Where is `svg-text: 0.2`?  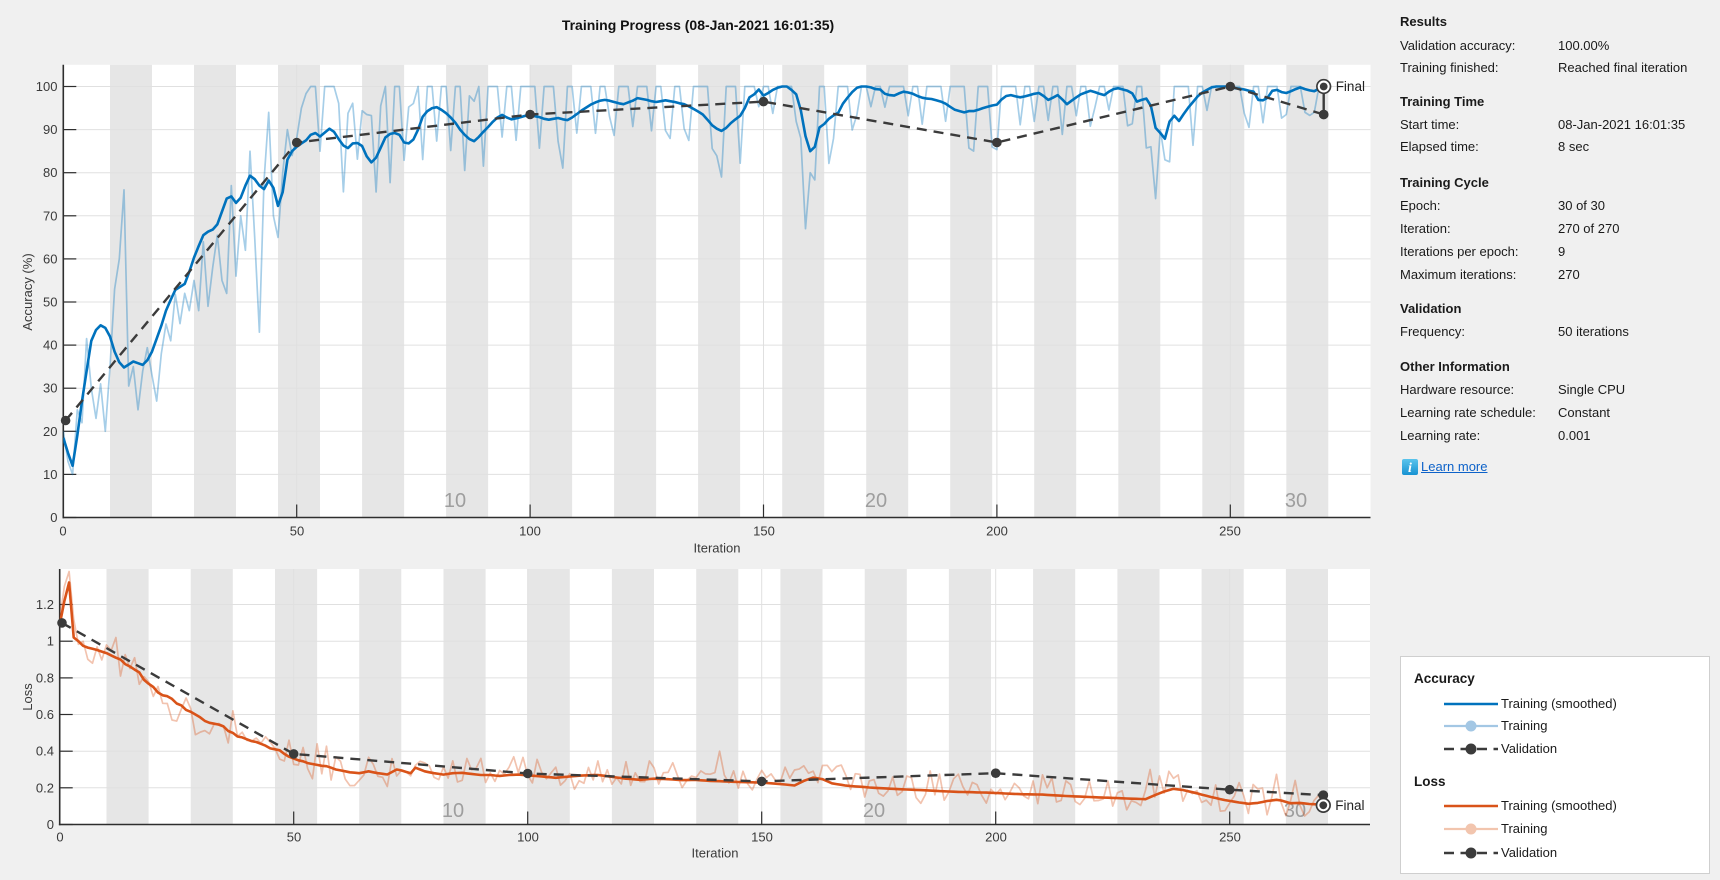 svg-text: 0.2 is located at coordinates (45, 787).